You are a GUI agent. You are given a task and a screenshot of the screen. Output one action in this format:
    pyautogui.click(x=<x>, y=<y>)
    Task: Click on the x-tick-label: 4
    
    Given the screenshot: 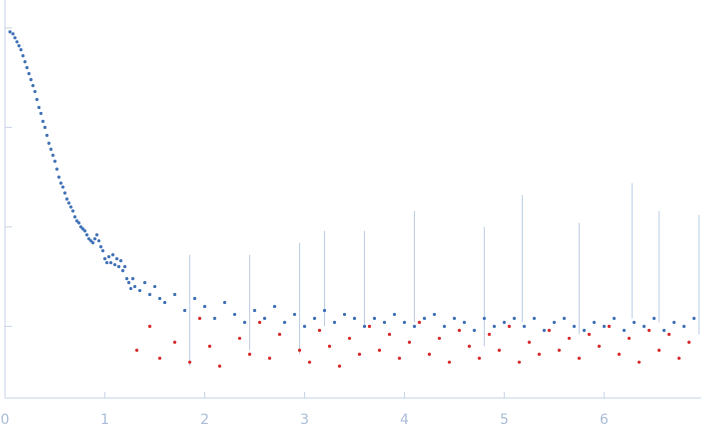 What is the action you would take?
    pyautogui.click(x=404, y=420)
    